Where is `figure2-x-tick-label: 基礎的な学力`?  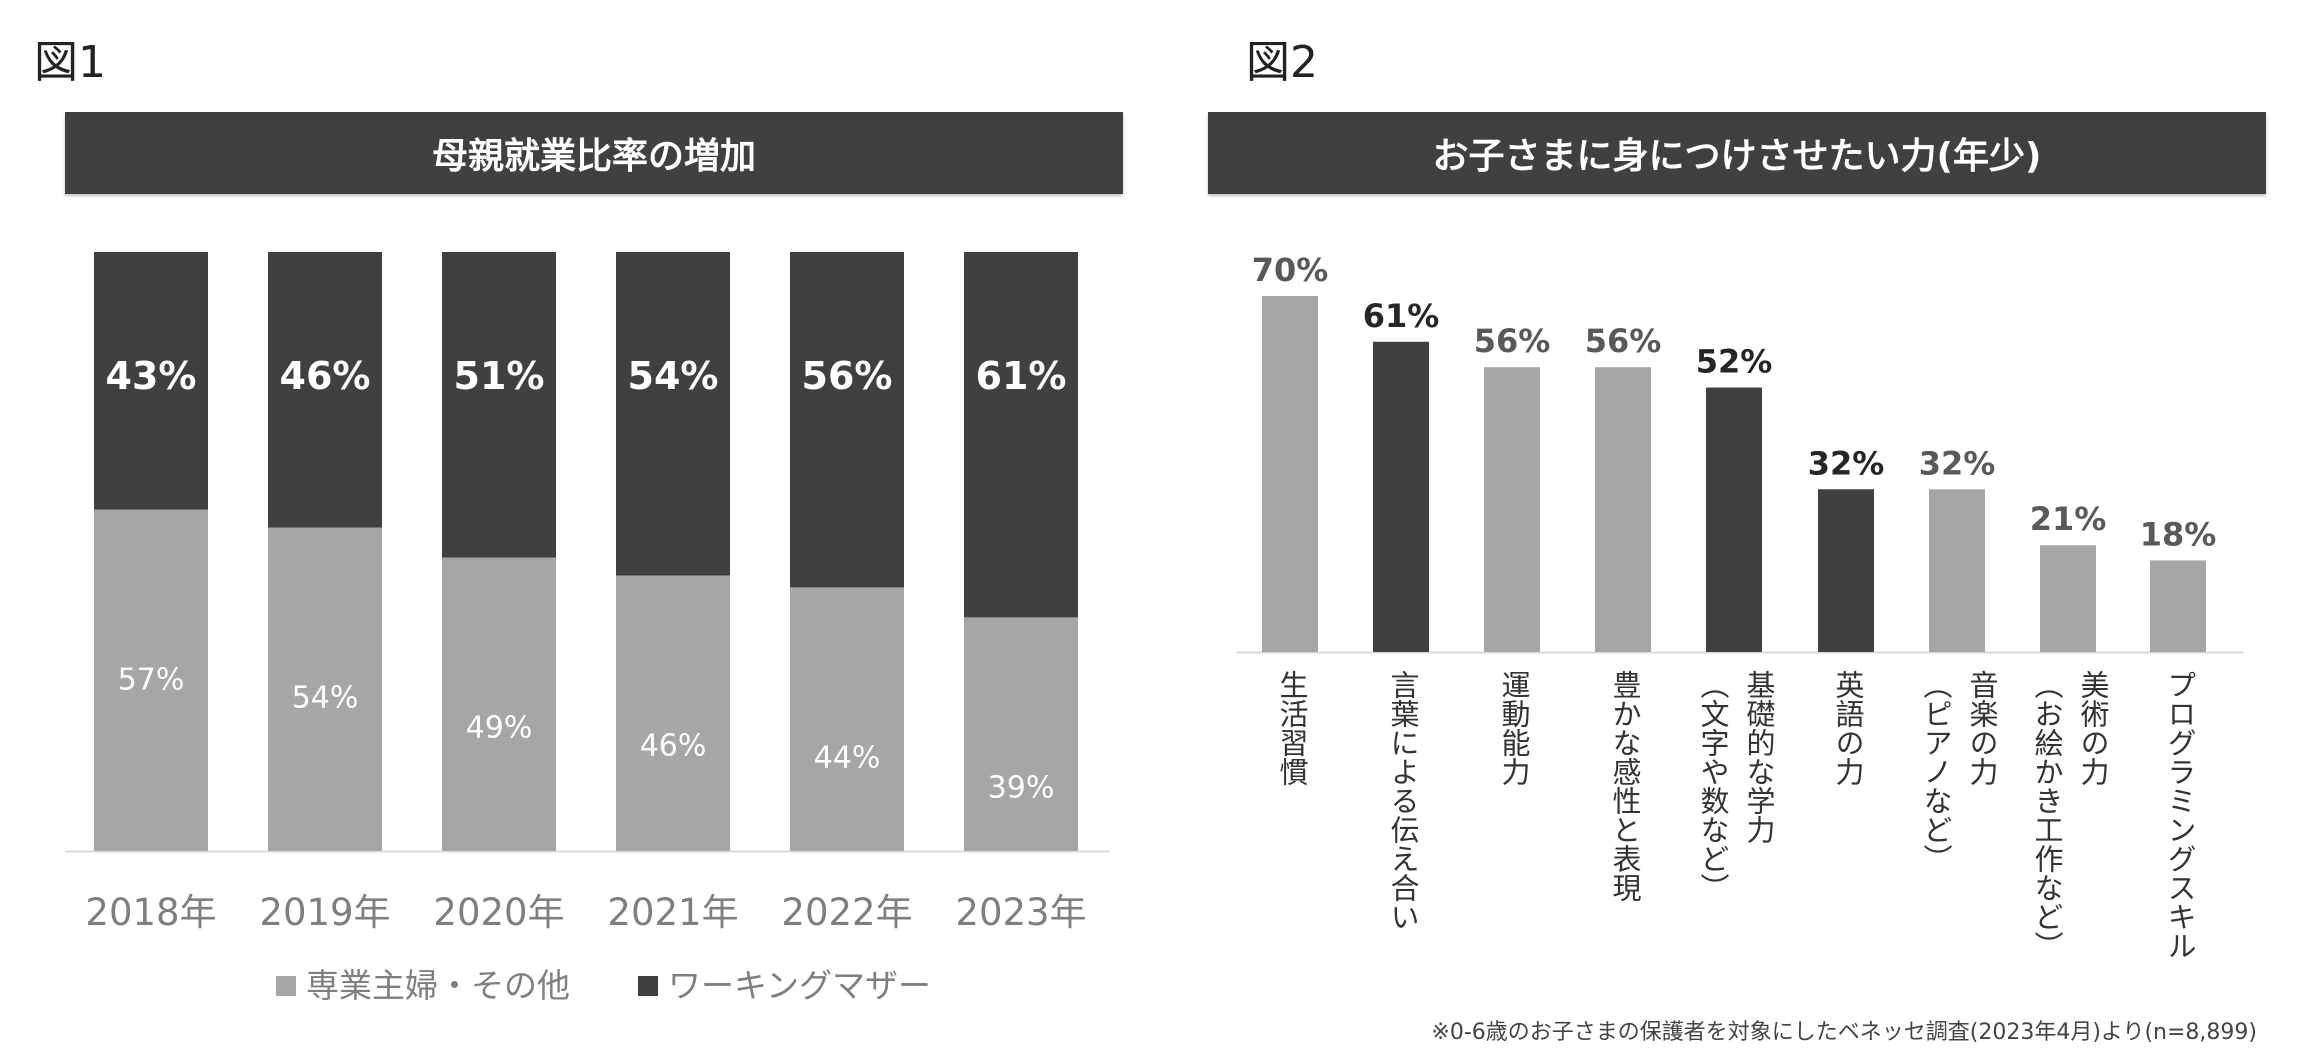 figure2-x-tick-label: 基礎的な学力 is located at coordinates (1759, 757).